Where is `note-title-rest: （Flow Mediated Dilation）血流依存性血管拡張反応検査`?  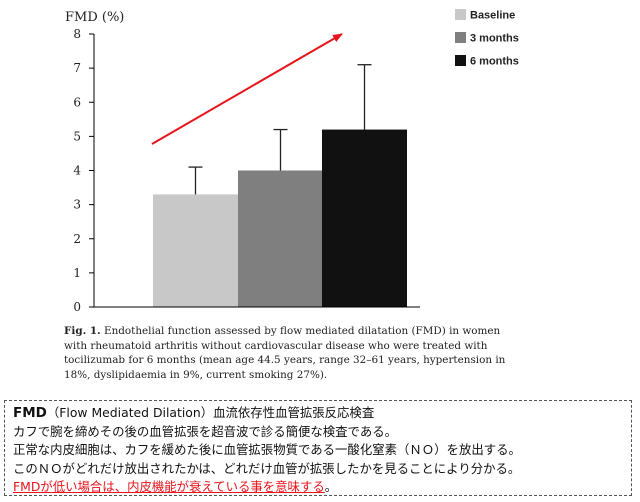
note-title-rest: （Flow Mediated Dilation）血流依存性血管拡張反応検査 is located at coordinates (210, 412).